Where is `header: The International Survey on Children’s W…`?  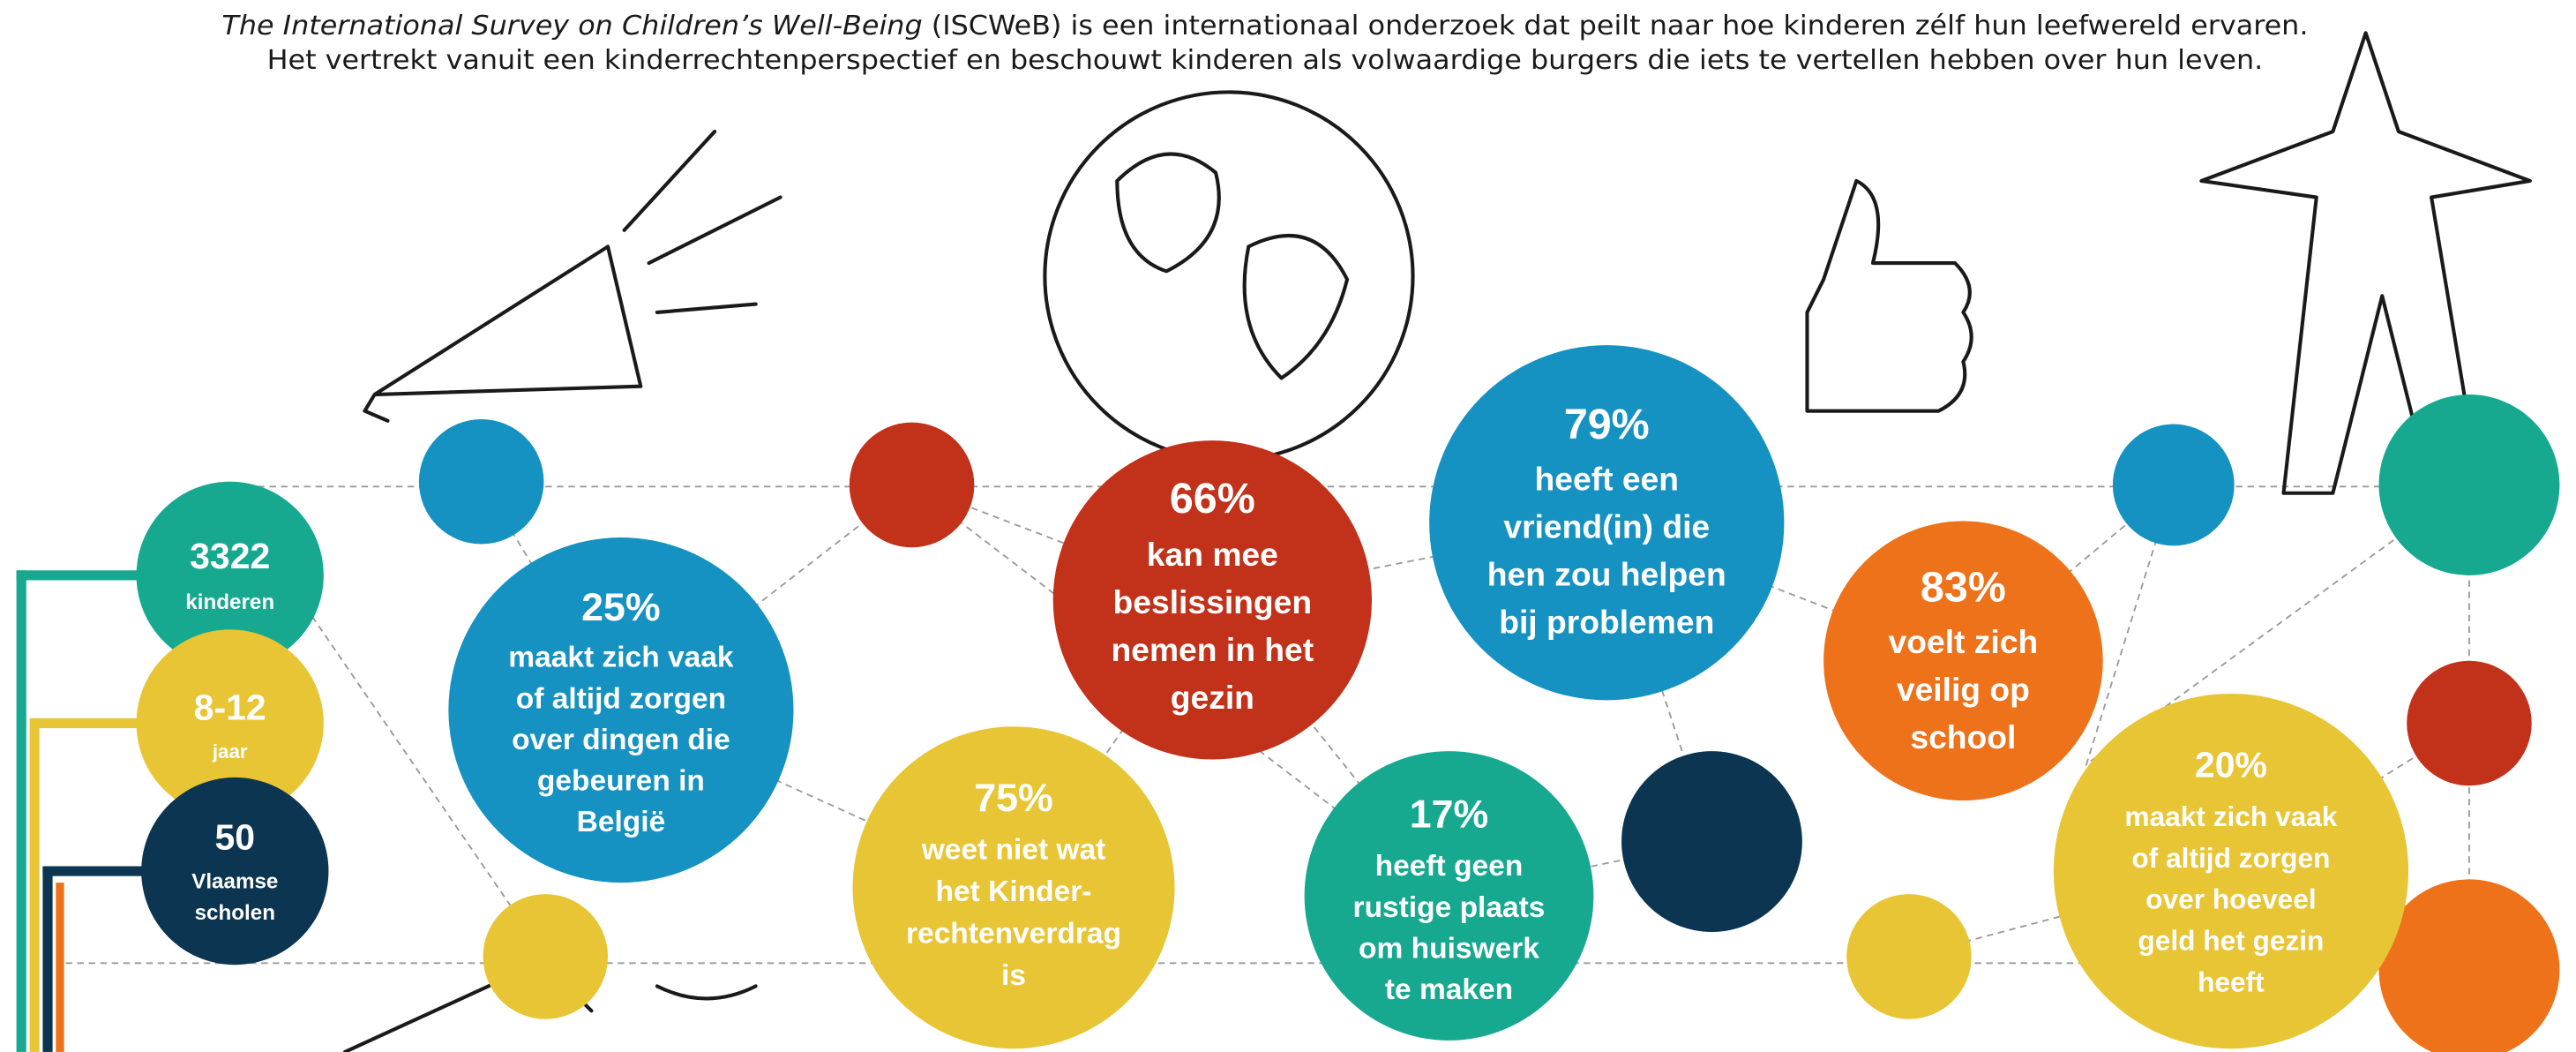
header: The International Survey on Children’s W… is located at coordinates (1265, 42).